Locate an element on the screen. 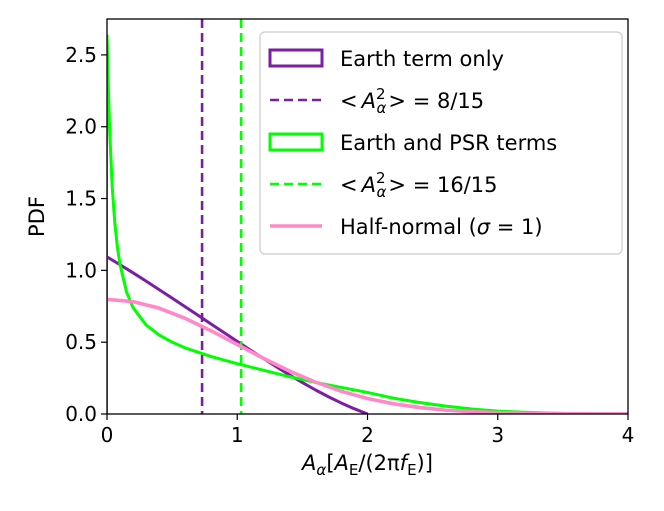 This screenshot has height=511, width=664. y-tick-label: 1.0 is located at coordinates (81, 270).